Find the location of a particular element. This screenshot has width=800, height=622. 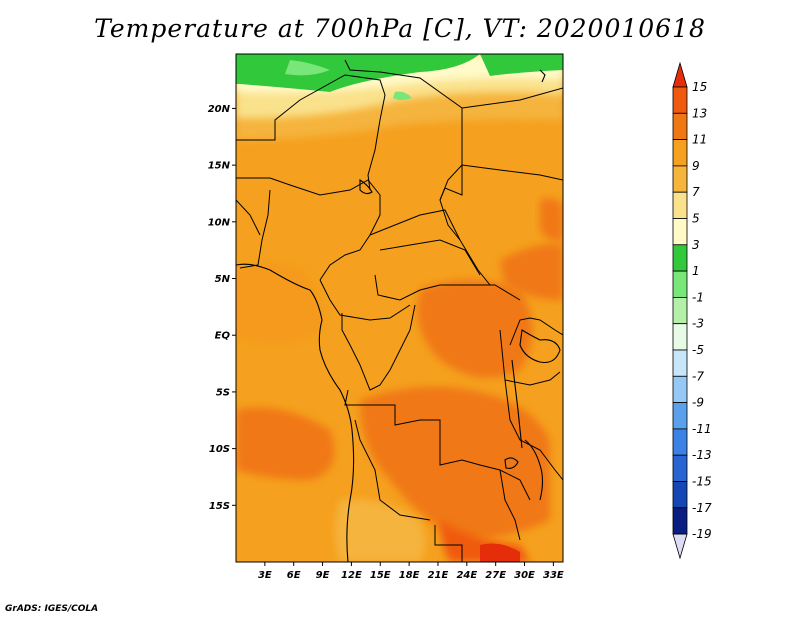

colorbar-label: -7 is located at coordinates (698, 376).